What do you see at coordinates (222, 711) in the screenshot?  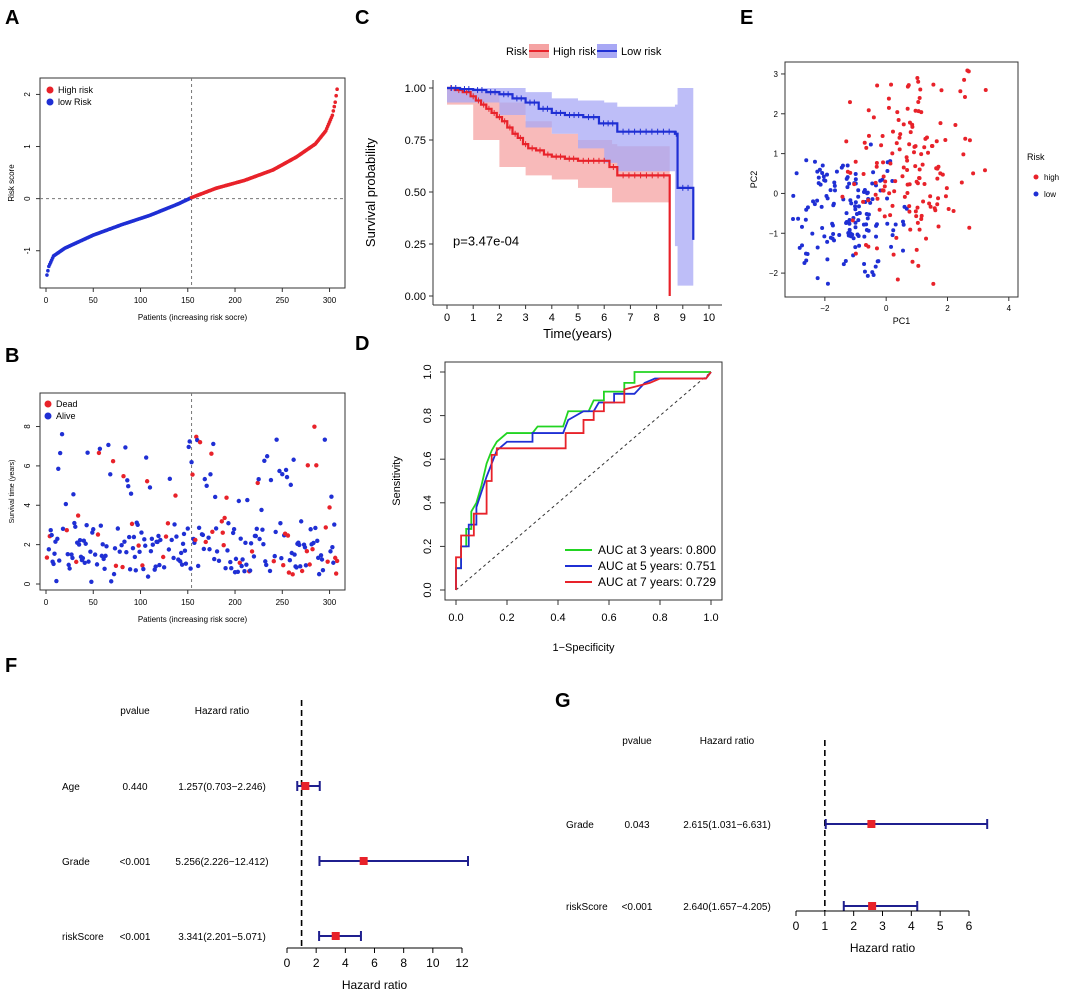 I see `header-hazard-ratio: Hazard ratio` at bounding box center [222, 711].